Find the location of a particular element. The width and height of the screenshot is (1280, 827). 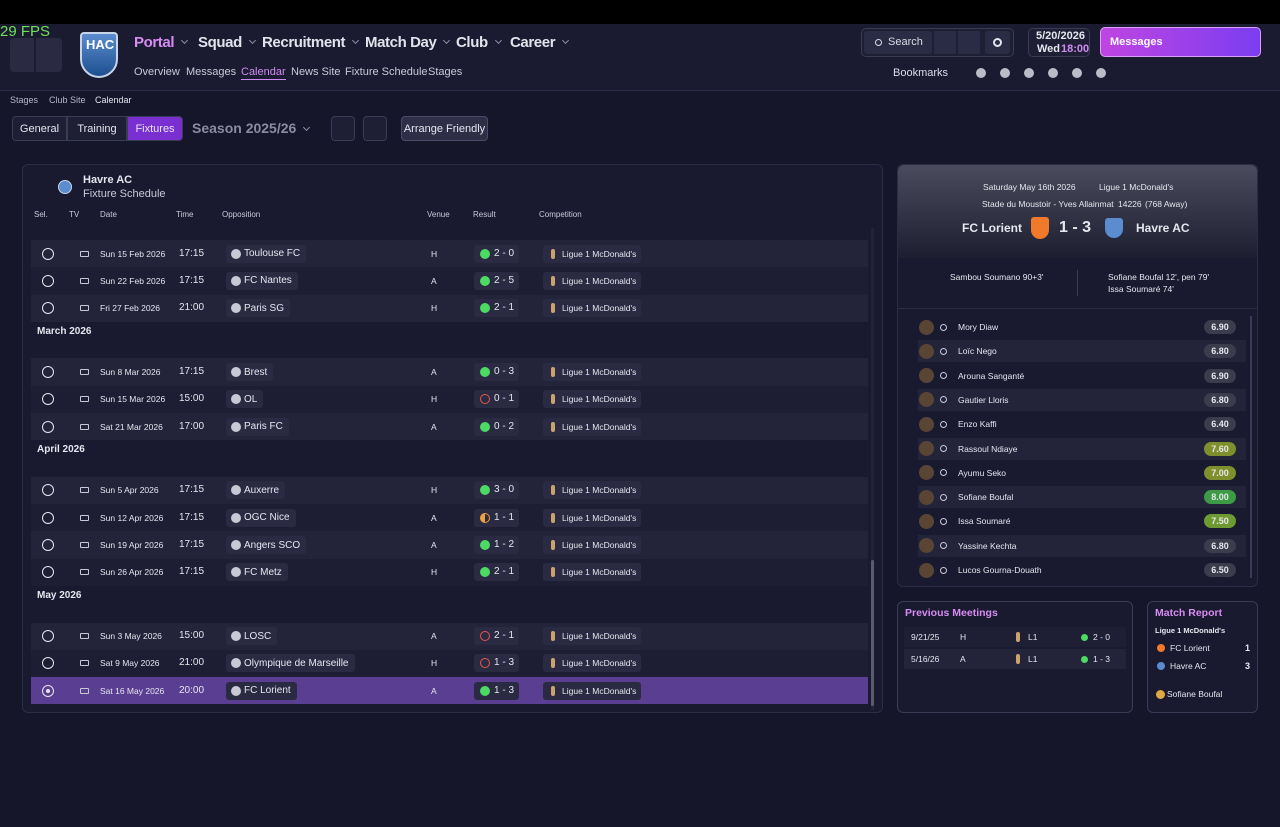

opponent-pill: Paris FC is located at coordinates (257, 426).